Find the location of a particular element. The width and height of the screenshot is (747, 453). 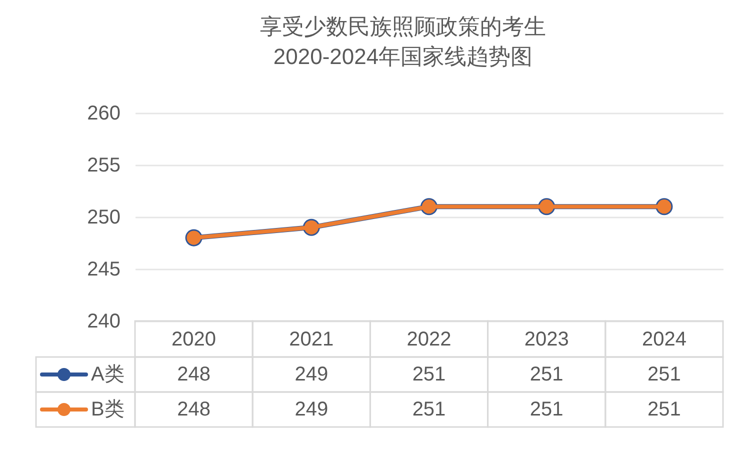

chart-subtitle: 2020-2024年国家线趋势图 is located at coordinates (403, 56).